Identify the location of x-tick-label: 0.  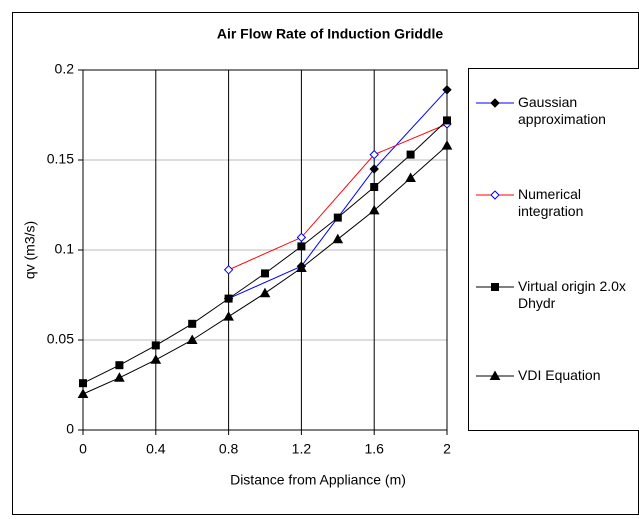
(83, 449).